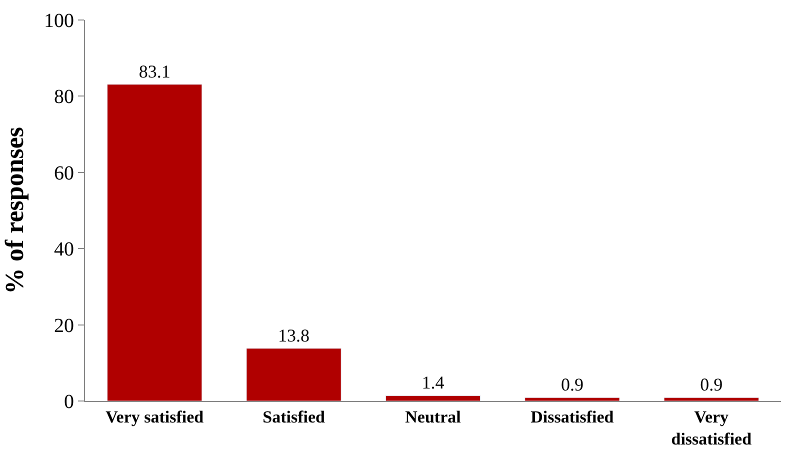 Image resolution: width=791 pixels, height=461 pixels. I want to click on y-tick-label: 100, so click(59, 21).